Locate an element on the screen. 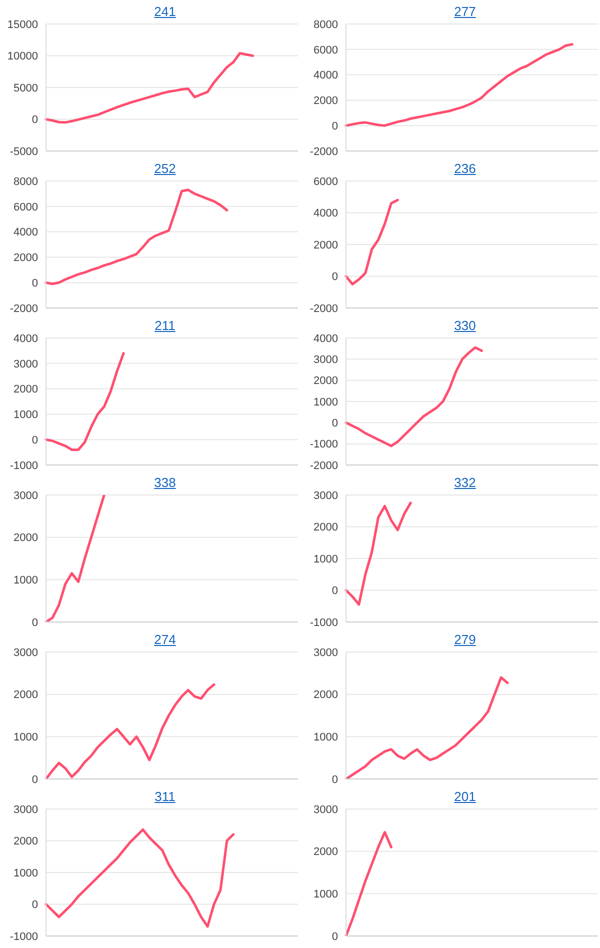 The height and width of the screenshot is (948, 600). y-tick-label: 10000 is located at coordinates (22, 56).